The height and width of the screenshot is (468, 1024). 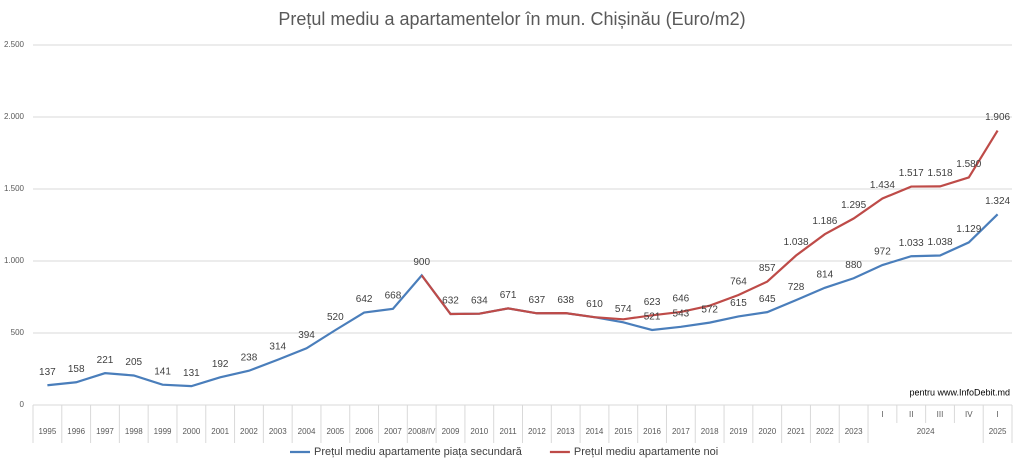 What do you see at coordinates (595, 431) in the screenshot?
I see `x-tick-label: 2014` at bounding box center [595, 431].